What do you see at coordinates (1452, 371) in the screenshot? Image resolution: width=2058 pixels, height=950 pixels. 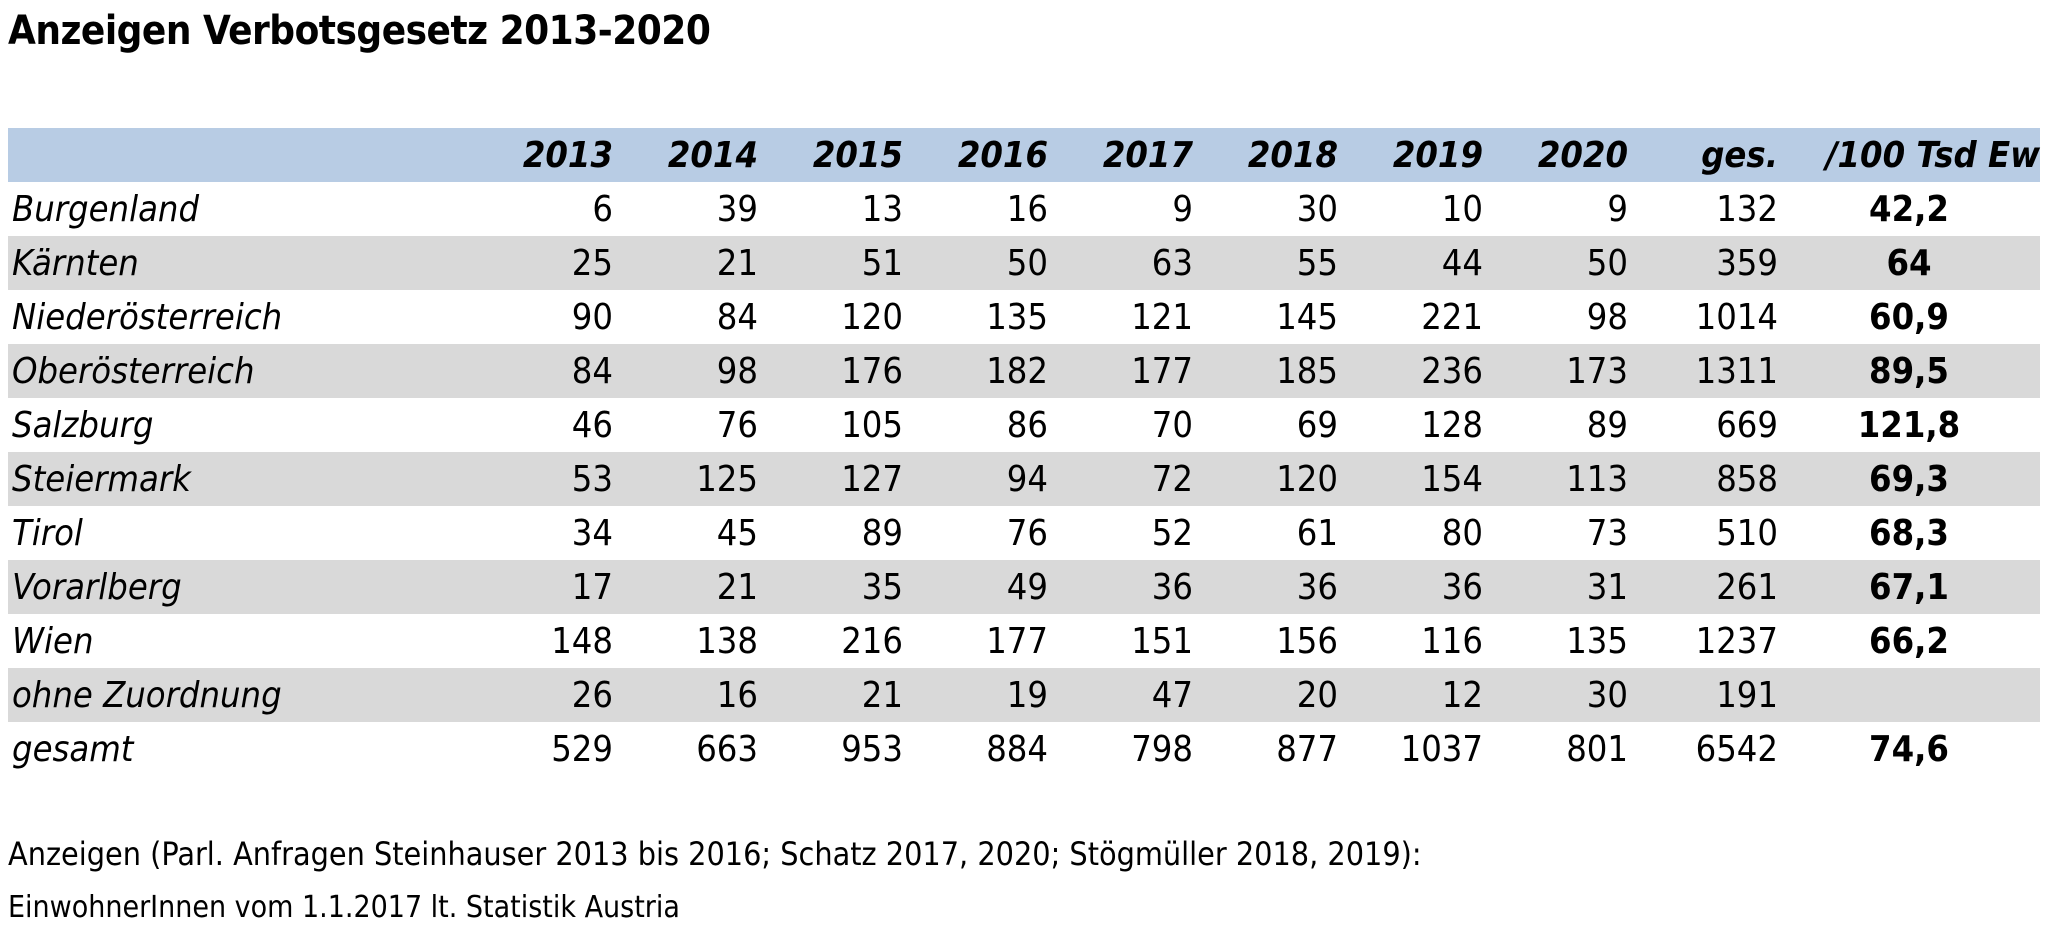 I see `value-cell: 236` at bounding box center [1452, 371].